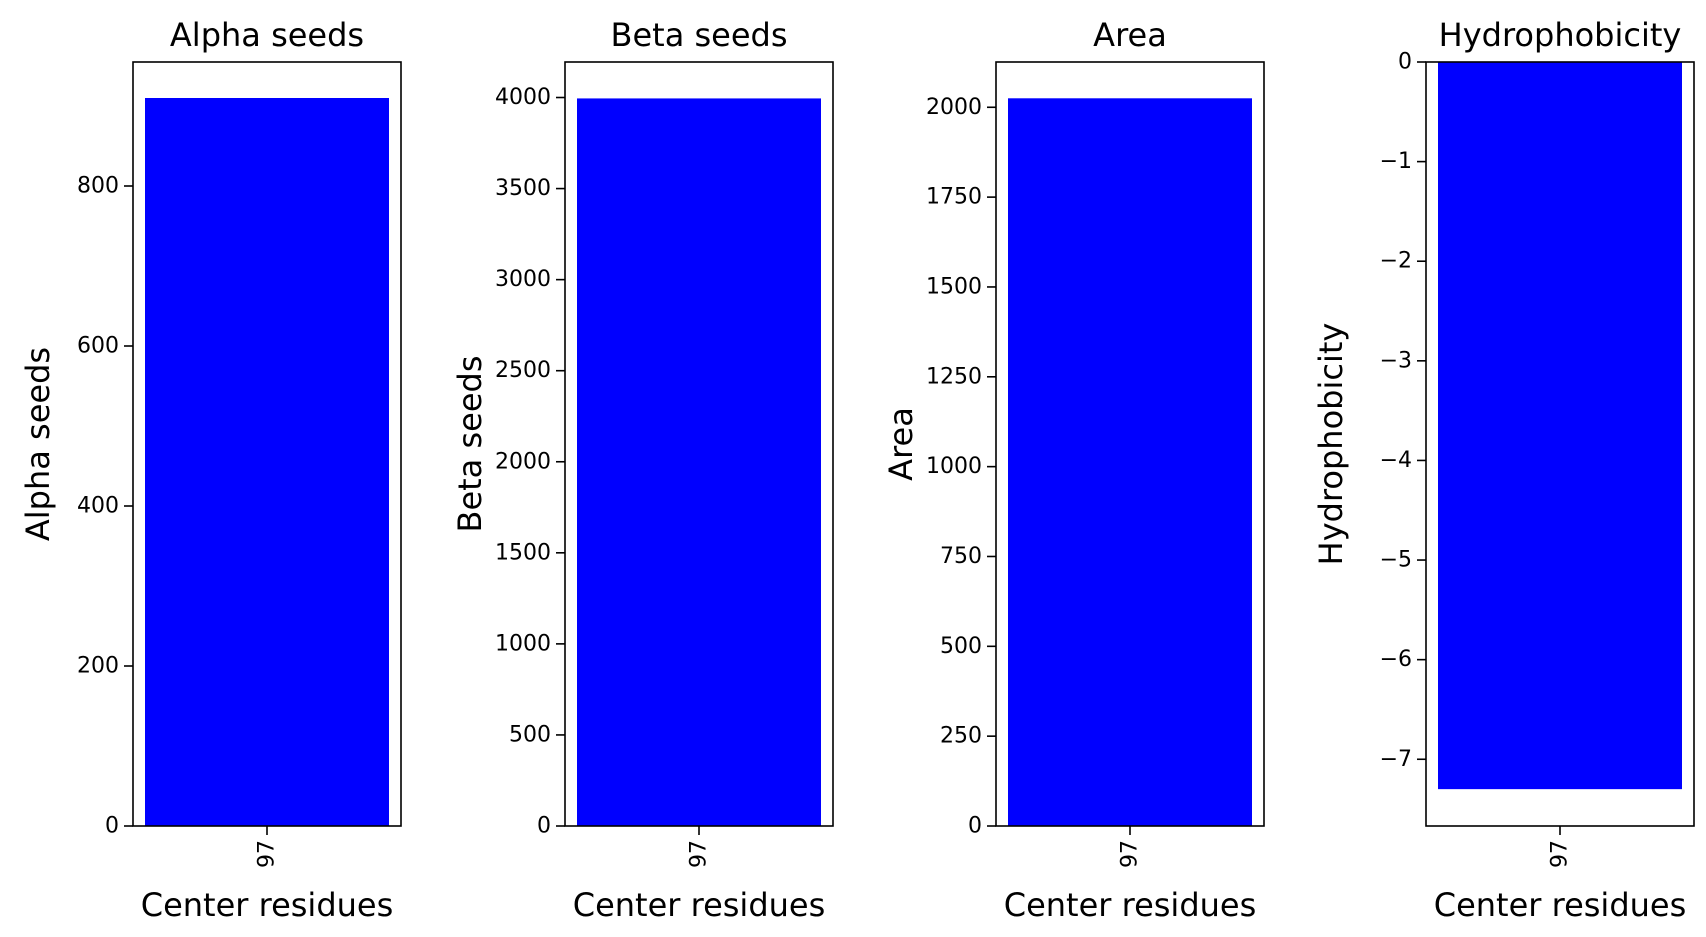  What do you see at coordinates (1130, 35) in the screenshot?
I see `chart-title: Area` at bounding box center [1130, 35].